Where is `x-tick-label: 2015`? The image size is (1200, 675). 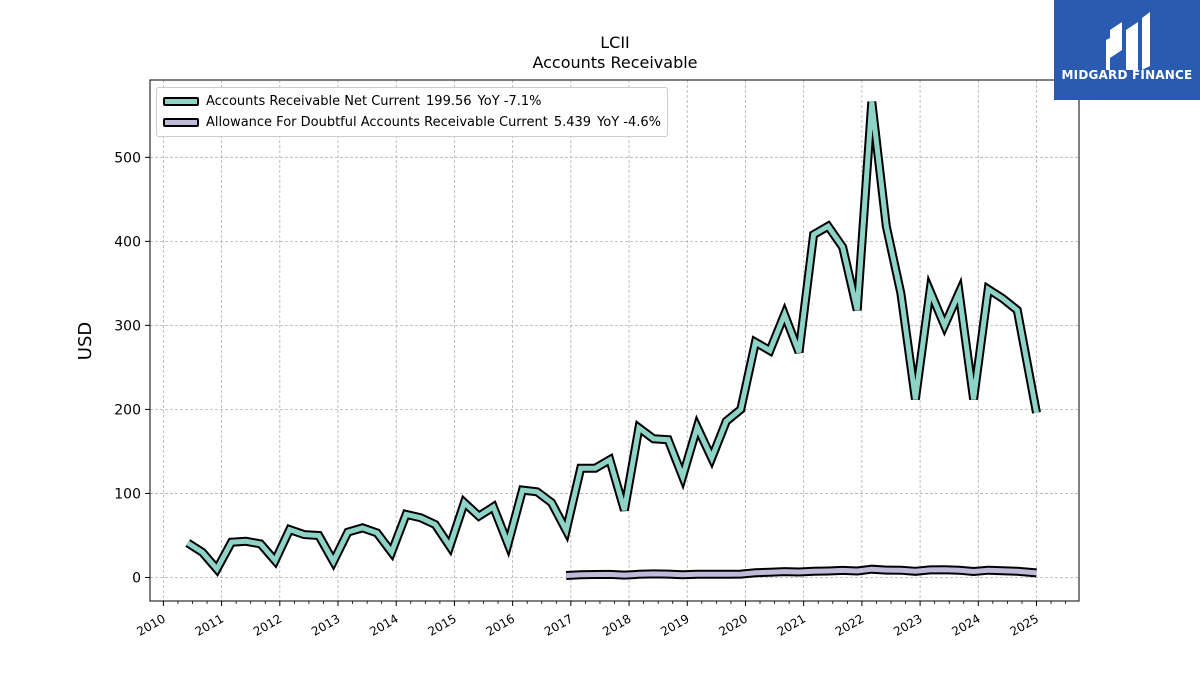
x-tick-label: 2015 is located at coordinates (441, 624).